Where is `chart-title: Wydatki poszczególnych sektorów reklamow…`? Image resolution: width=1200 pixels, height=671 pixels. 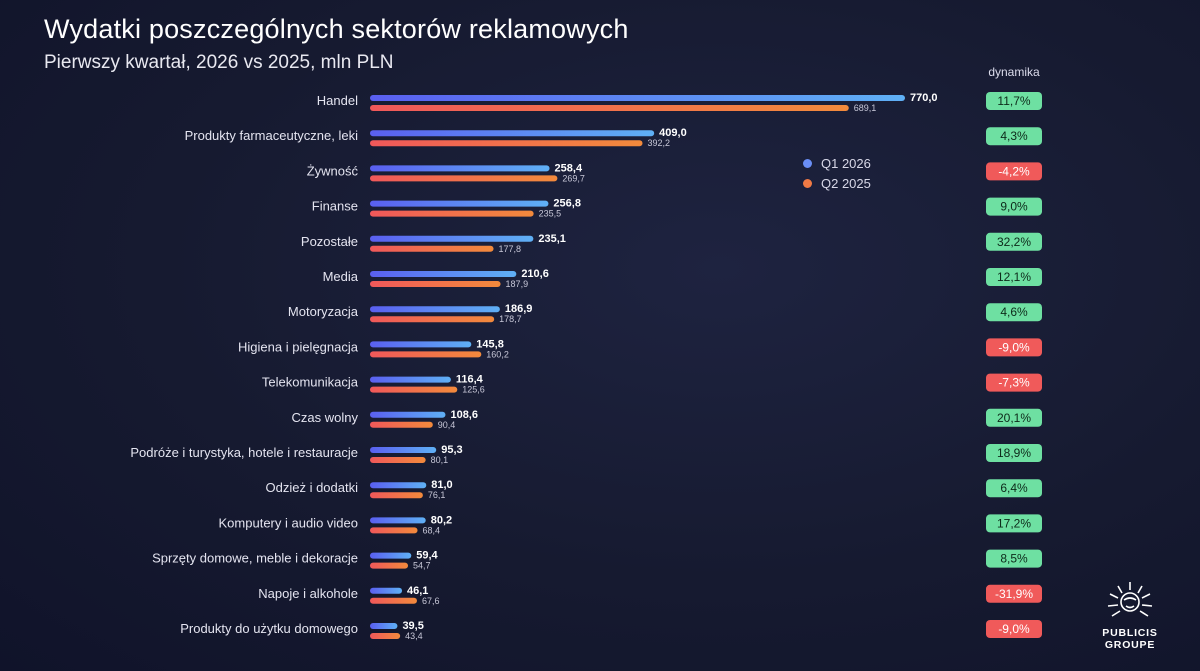 chart-title: Wydatki poszczególnych sektorów reklamow… is located at coordinates (336, 29).